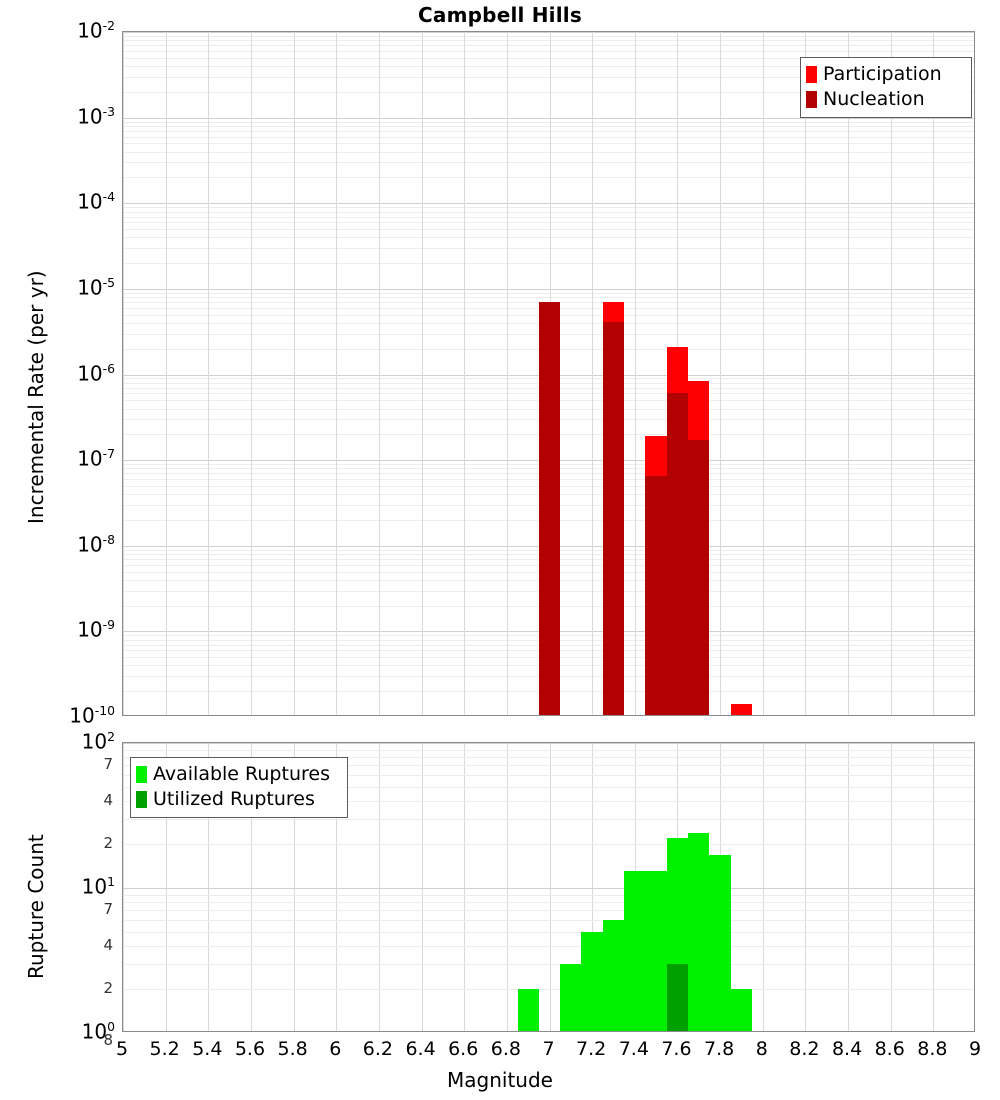  I want to click on bottom-panel-y-minor-tick: 7, so click(108, 909).